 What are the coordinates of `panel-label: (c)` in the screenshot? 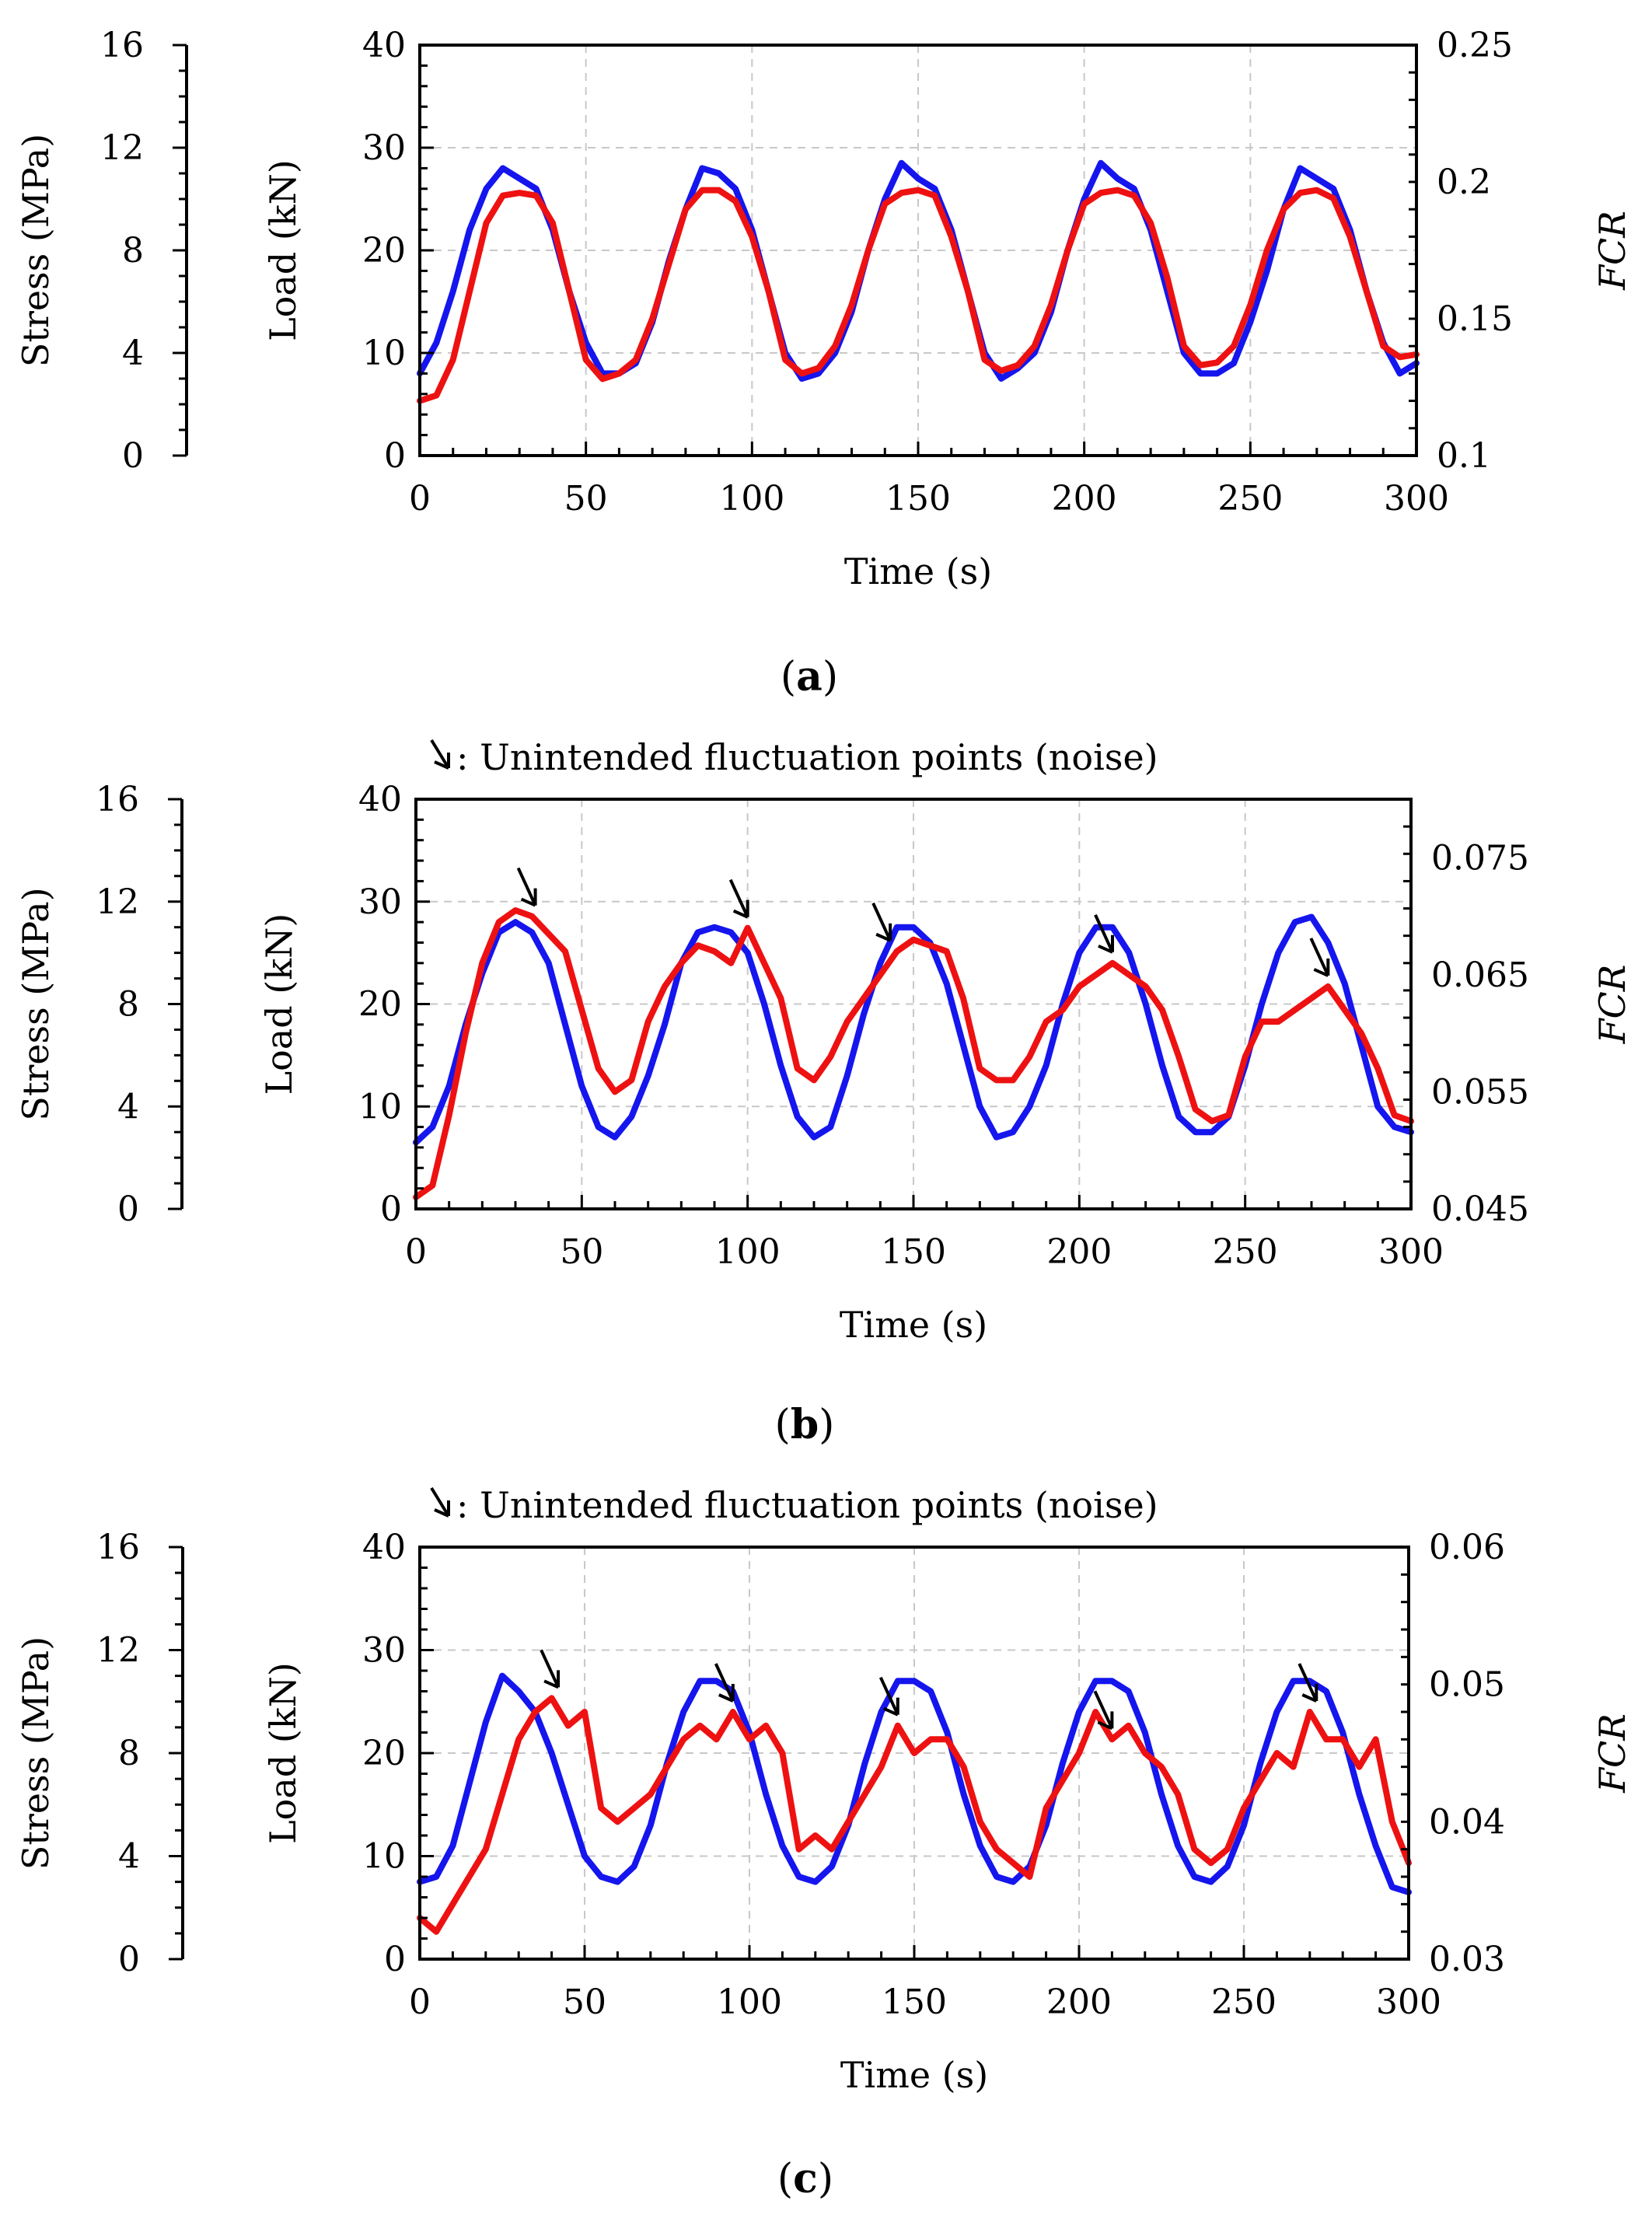 It's located at (805, 2178).